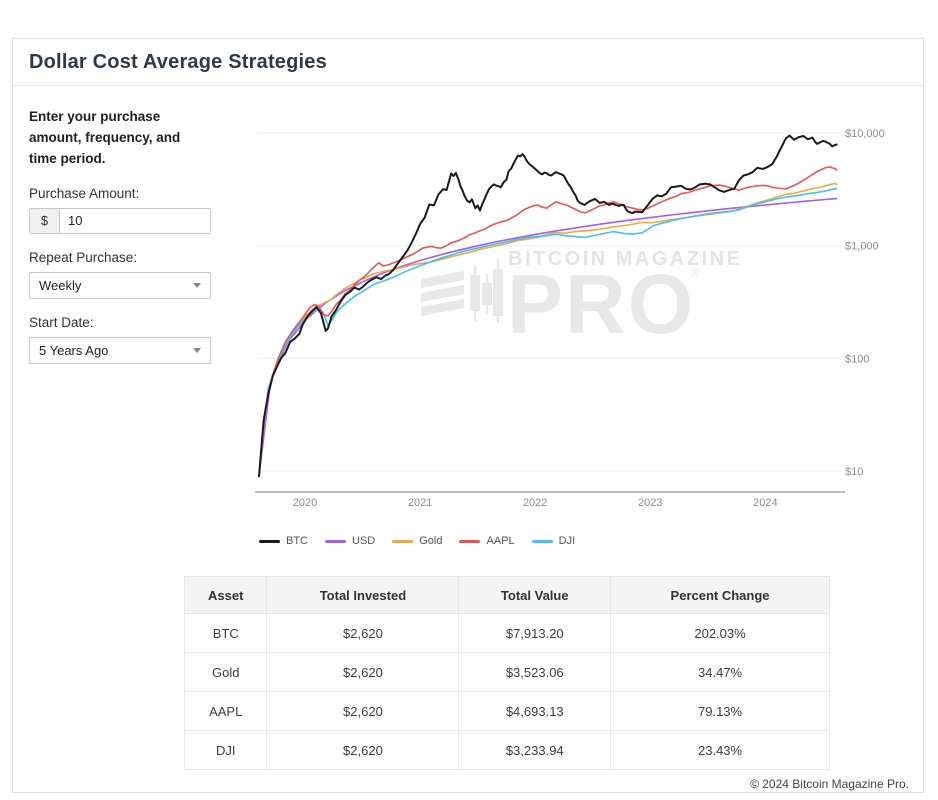  I want to click on legend-label: DJI, so click(567, 541).